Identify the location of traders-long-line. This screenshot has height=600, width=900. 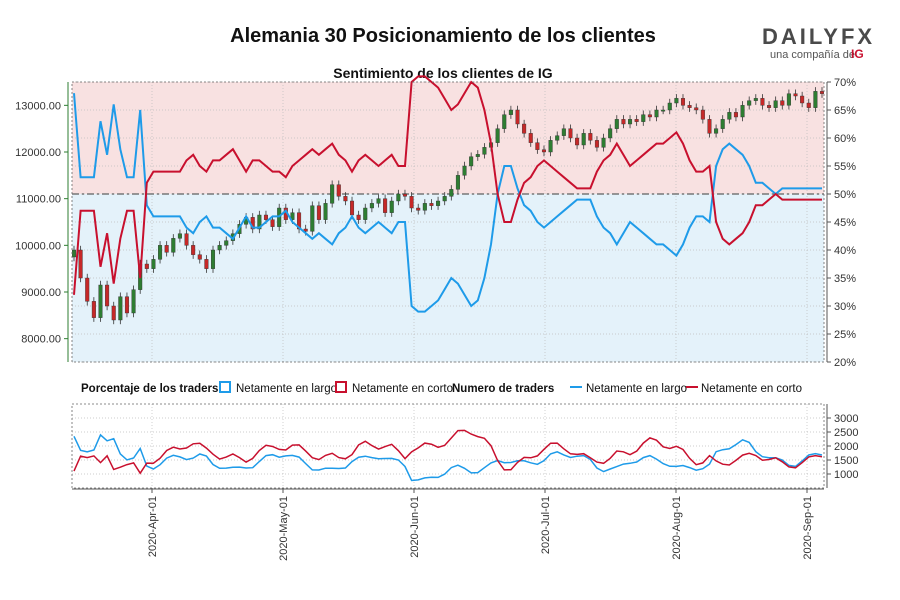
(448, 457).